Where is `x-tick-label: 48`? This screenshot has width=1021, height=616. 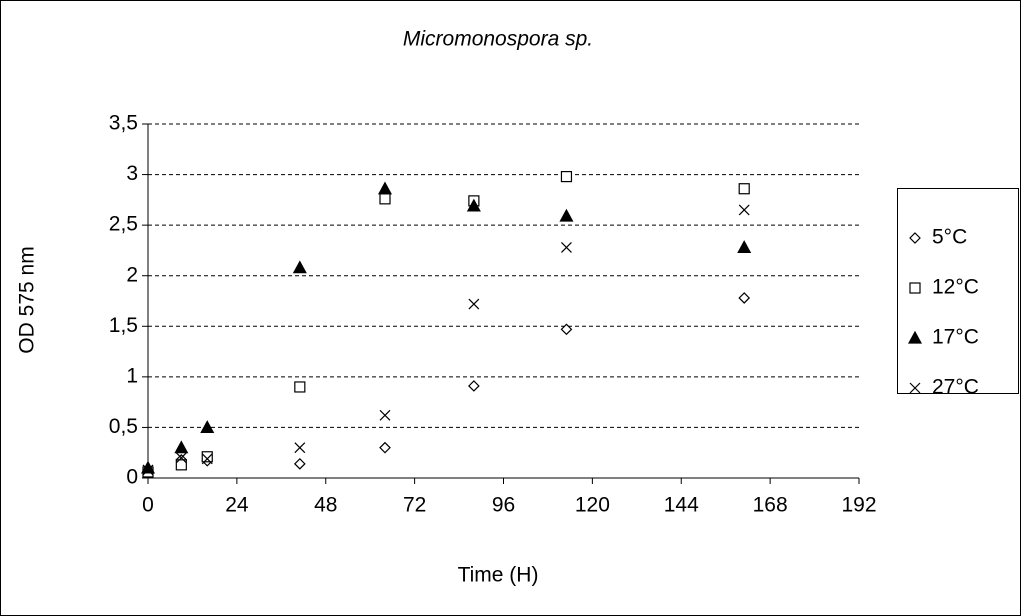 x-tick-label: 48 is located at coordinates (325, 505).